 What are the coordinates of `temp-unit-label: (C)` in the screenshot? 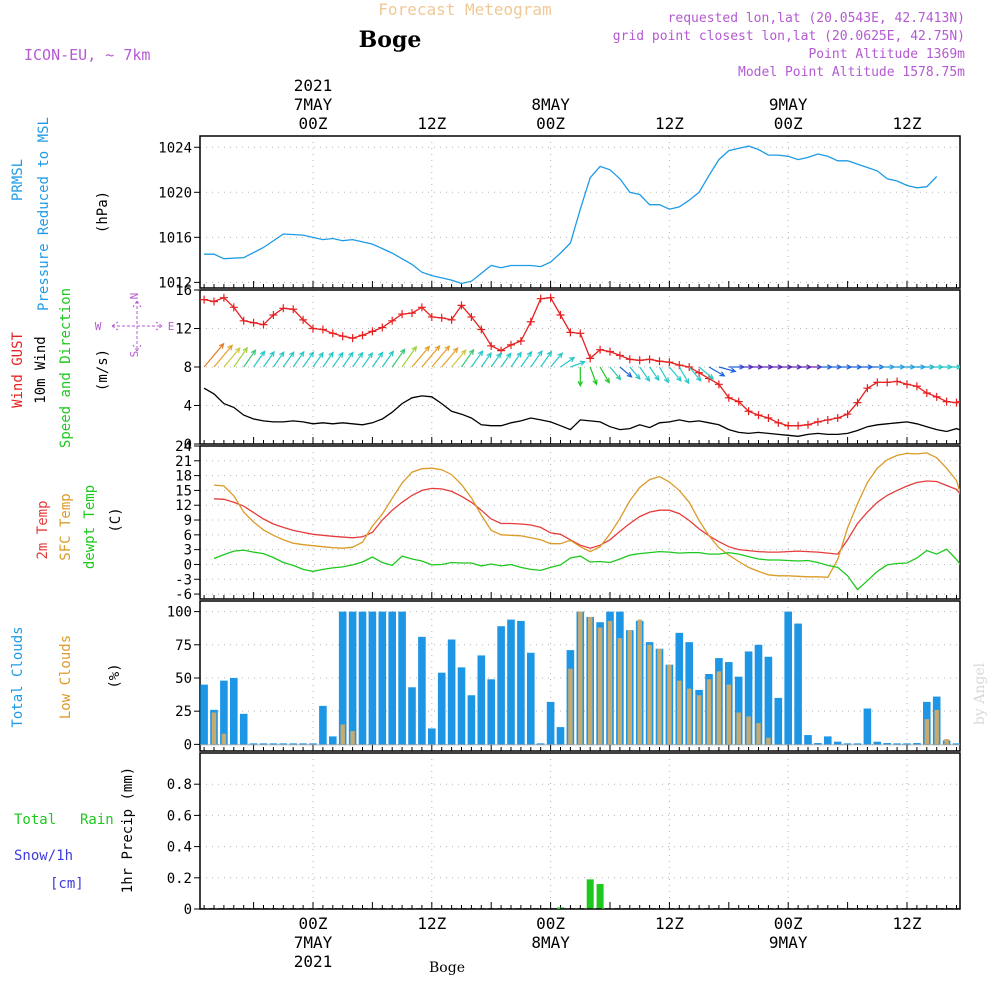 It's located at (116, 519).